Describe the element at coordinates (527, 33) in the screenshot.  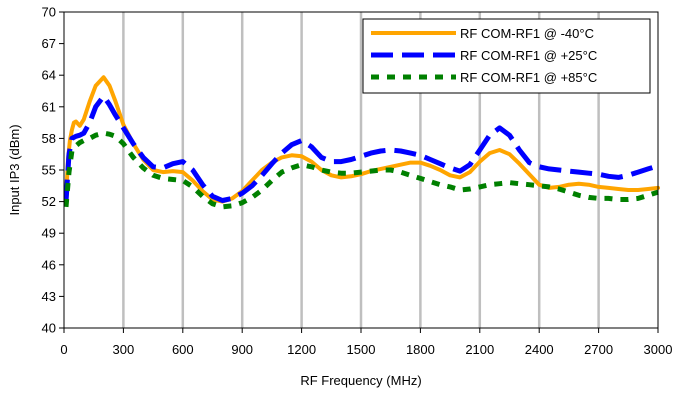
I see `legend-label-0: RF COM-RF1 @ -40°C` at that location.